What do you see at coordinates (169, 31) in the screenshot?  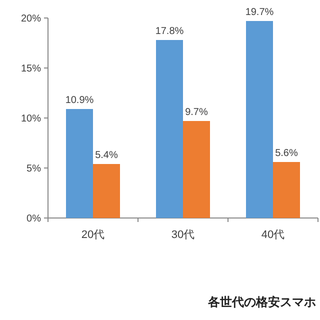 I see `data-label: 17.8%` at bounding box center [169, 31].